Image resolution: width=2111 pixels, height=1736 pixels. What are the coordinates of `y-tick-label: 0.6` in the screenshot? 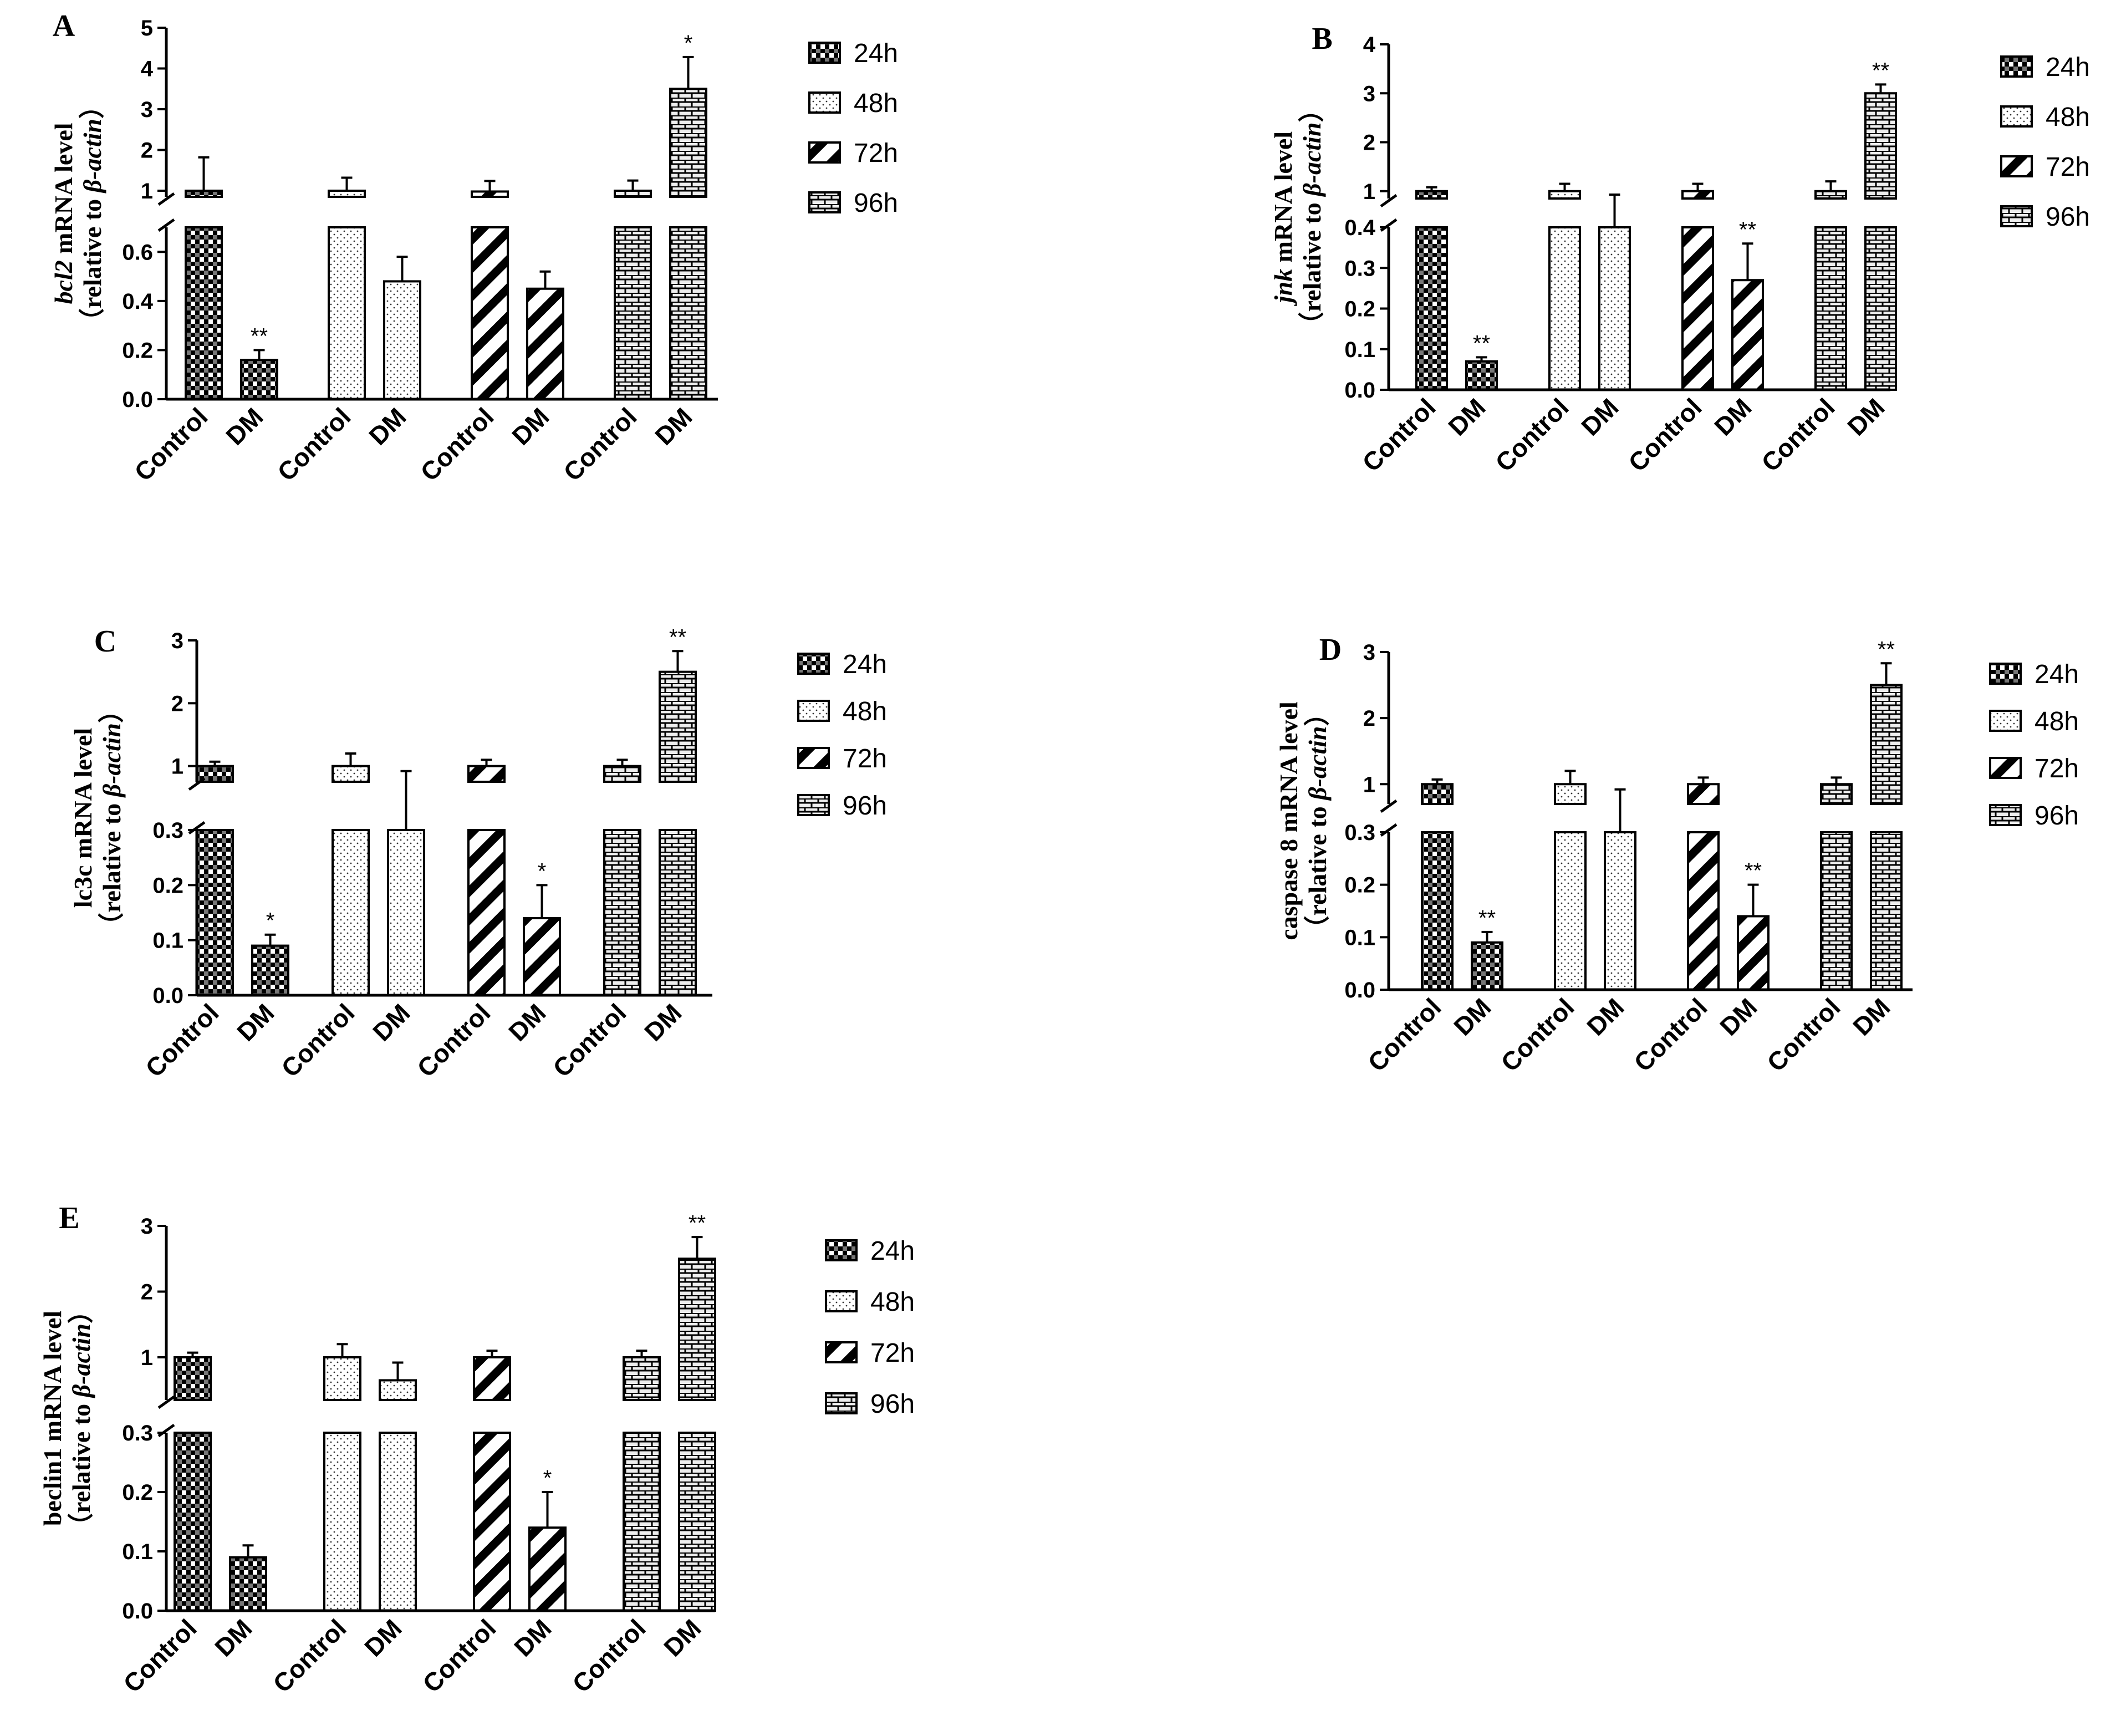 It's located at (137, 252).